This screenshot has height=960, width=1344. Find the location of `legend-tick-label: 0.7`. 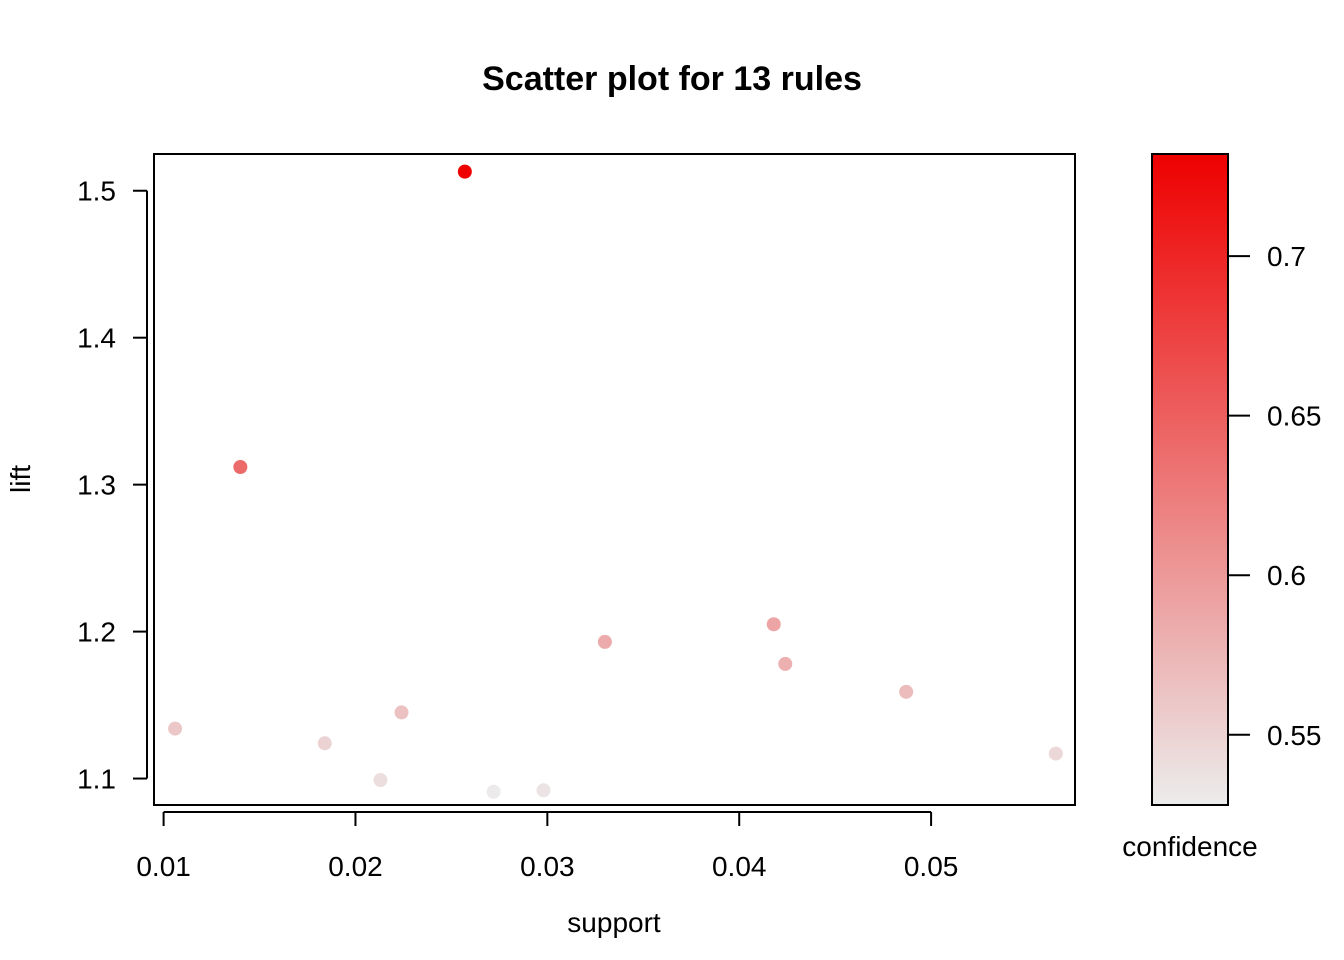

legend-tick-label: 0.7 is located at coordinates (1286, 256).